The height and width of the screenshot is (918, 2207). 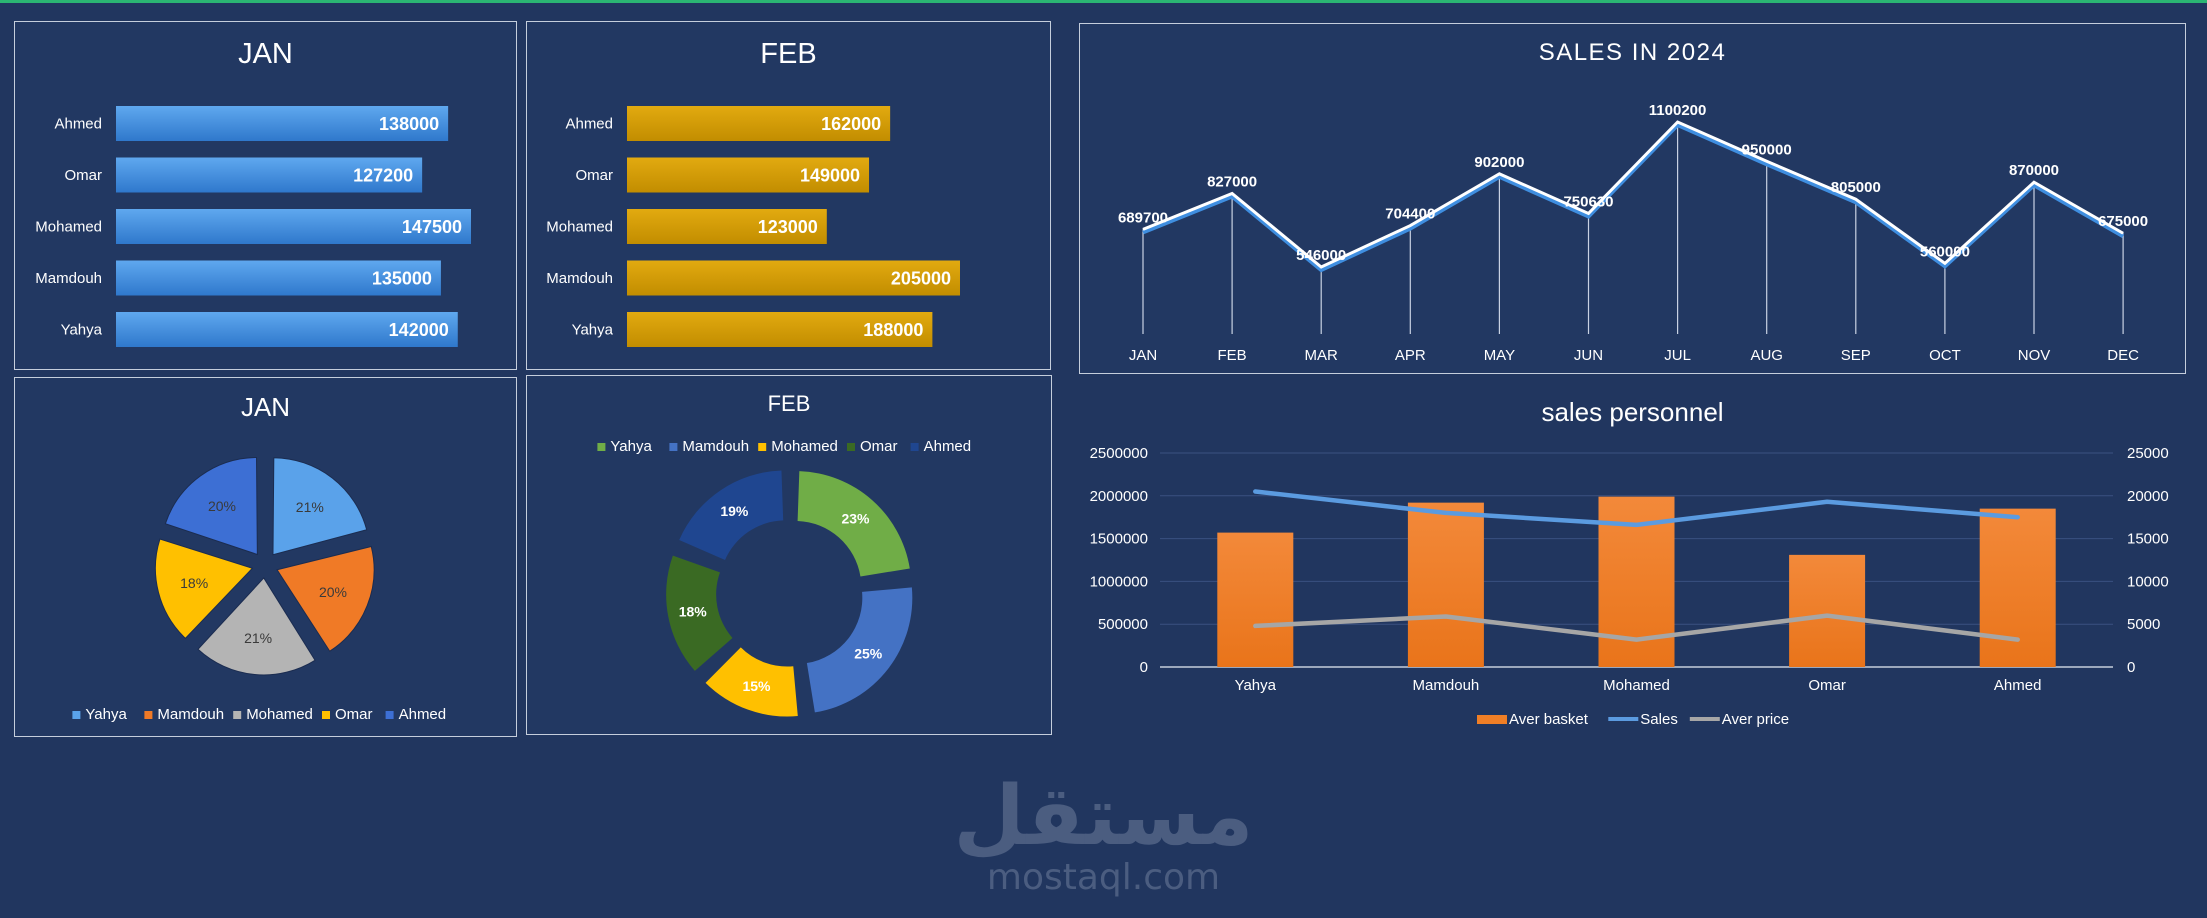 I want to click on feb-category-label: Mamdouh, so click(x=579, y=278).